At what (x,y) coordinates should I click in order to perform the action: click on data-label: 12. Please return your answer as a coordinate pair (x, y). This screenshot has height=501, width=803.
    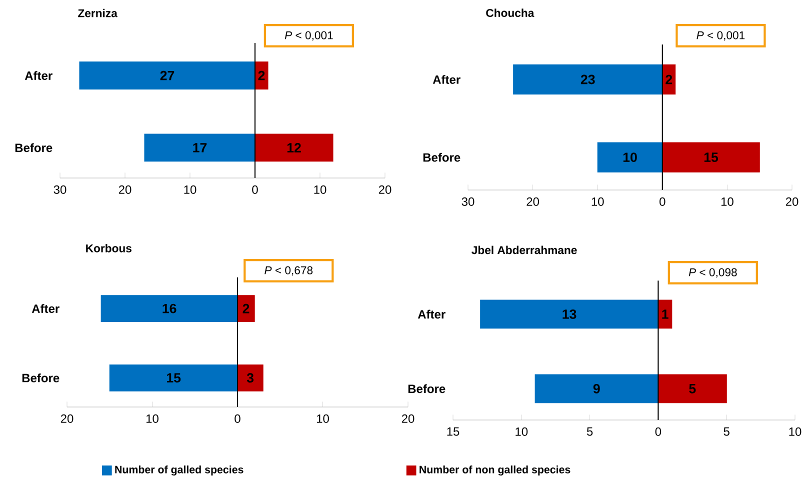
    Looking at the image, I should click on (294, 147).